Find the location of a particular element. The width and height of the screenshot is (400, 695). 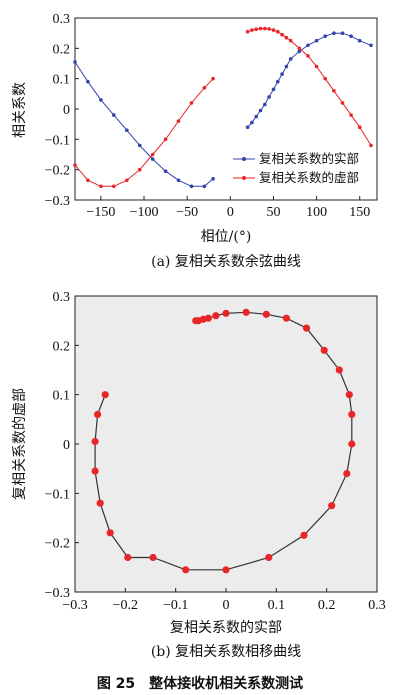

y-tick-label-a: −0.2 is located at coordinates (57, 171).